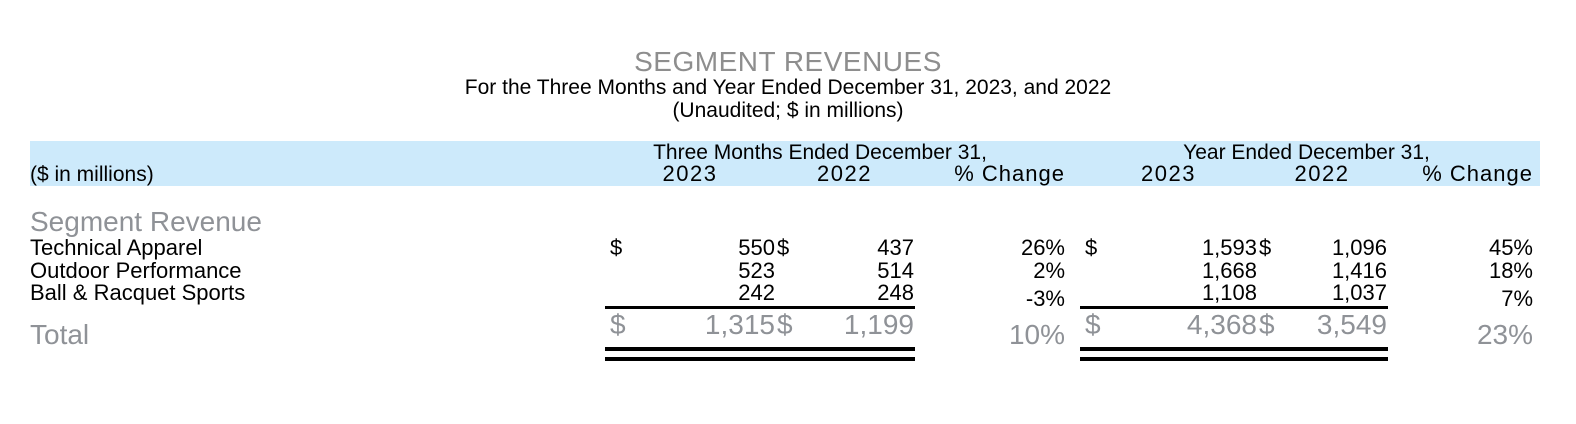  What do you see at coordinates (60, 334) in the screenshot?
I see `total-label: Total` at bounding box center [60, 334].